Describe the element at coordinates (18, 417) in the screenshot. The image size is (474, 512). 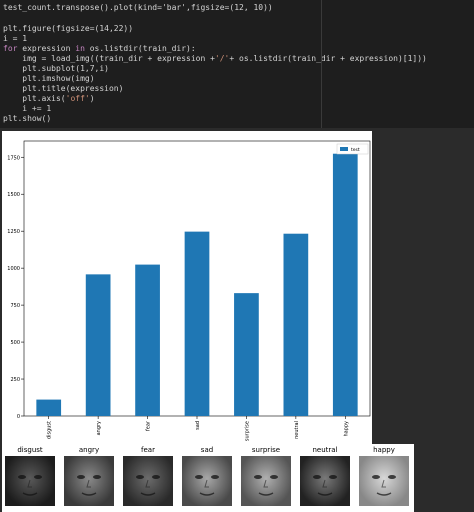
I see `y-tick-label: 0` at that location.